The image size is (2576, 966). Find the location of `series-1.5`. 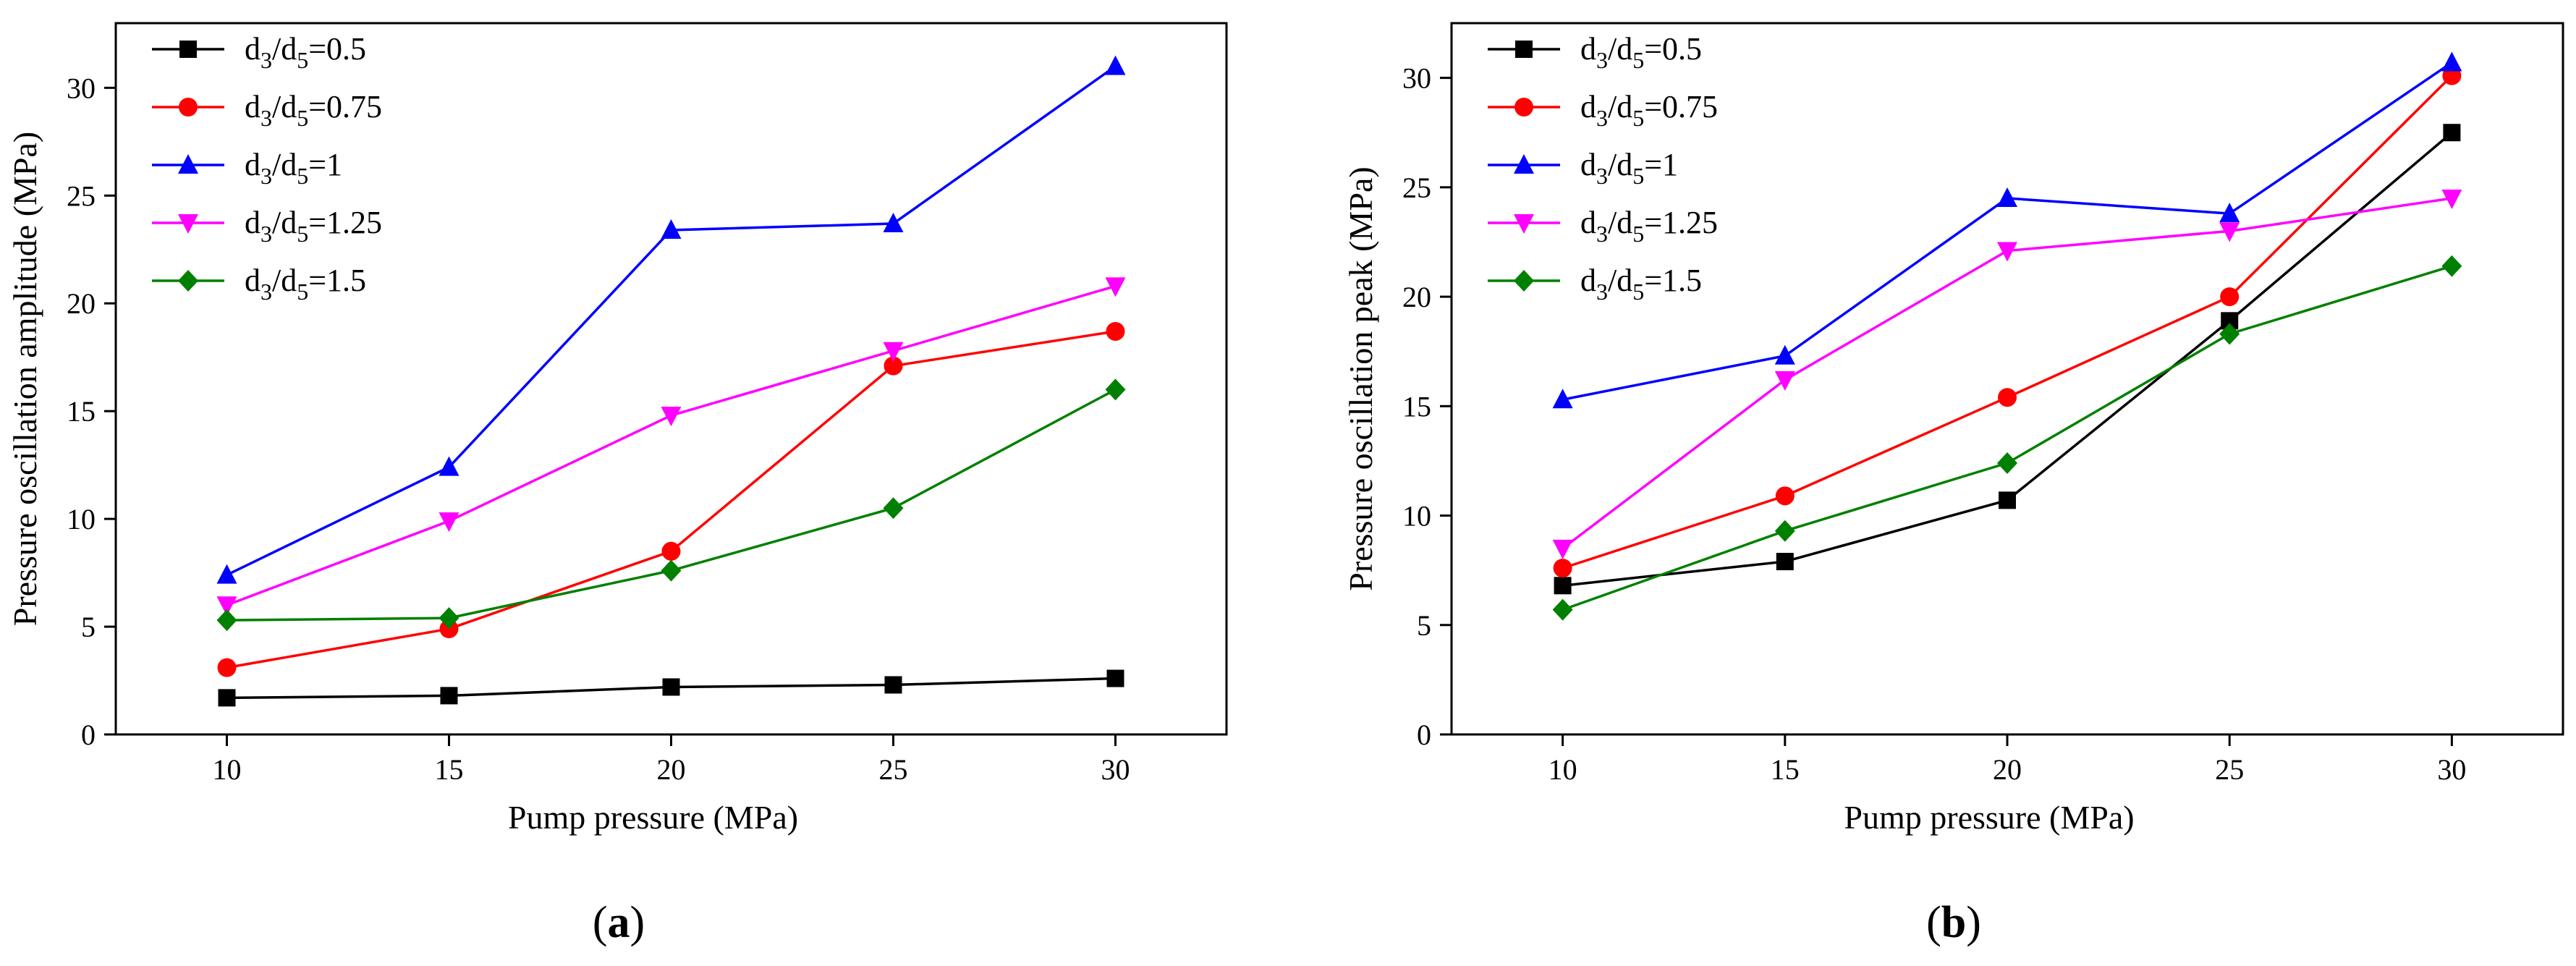

series-1.5 is located at coordinates (671, 505).